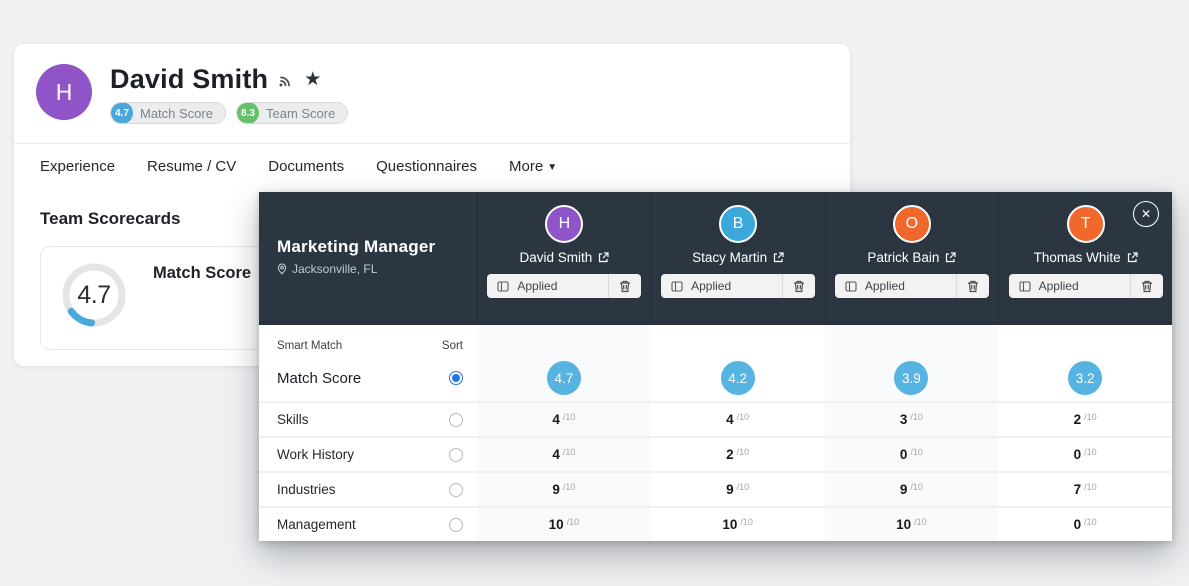 Image resolution: width=1189 pixels, height=586 pixels. What do you see at coordinates (533, 166) in the screenshot?
I see `tab-more: More ▼` at bounding box center [533, 166].